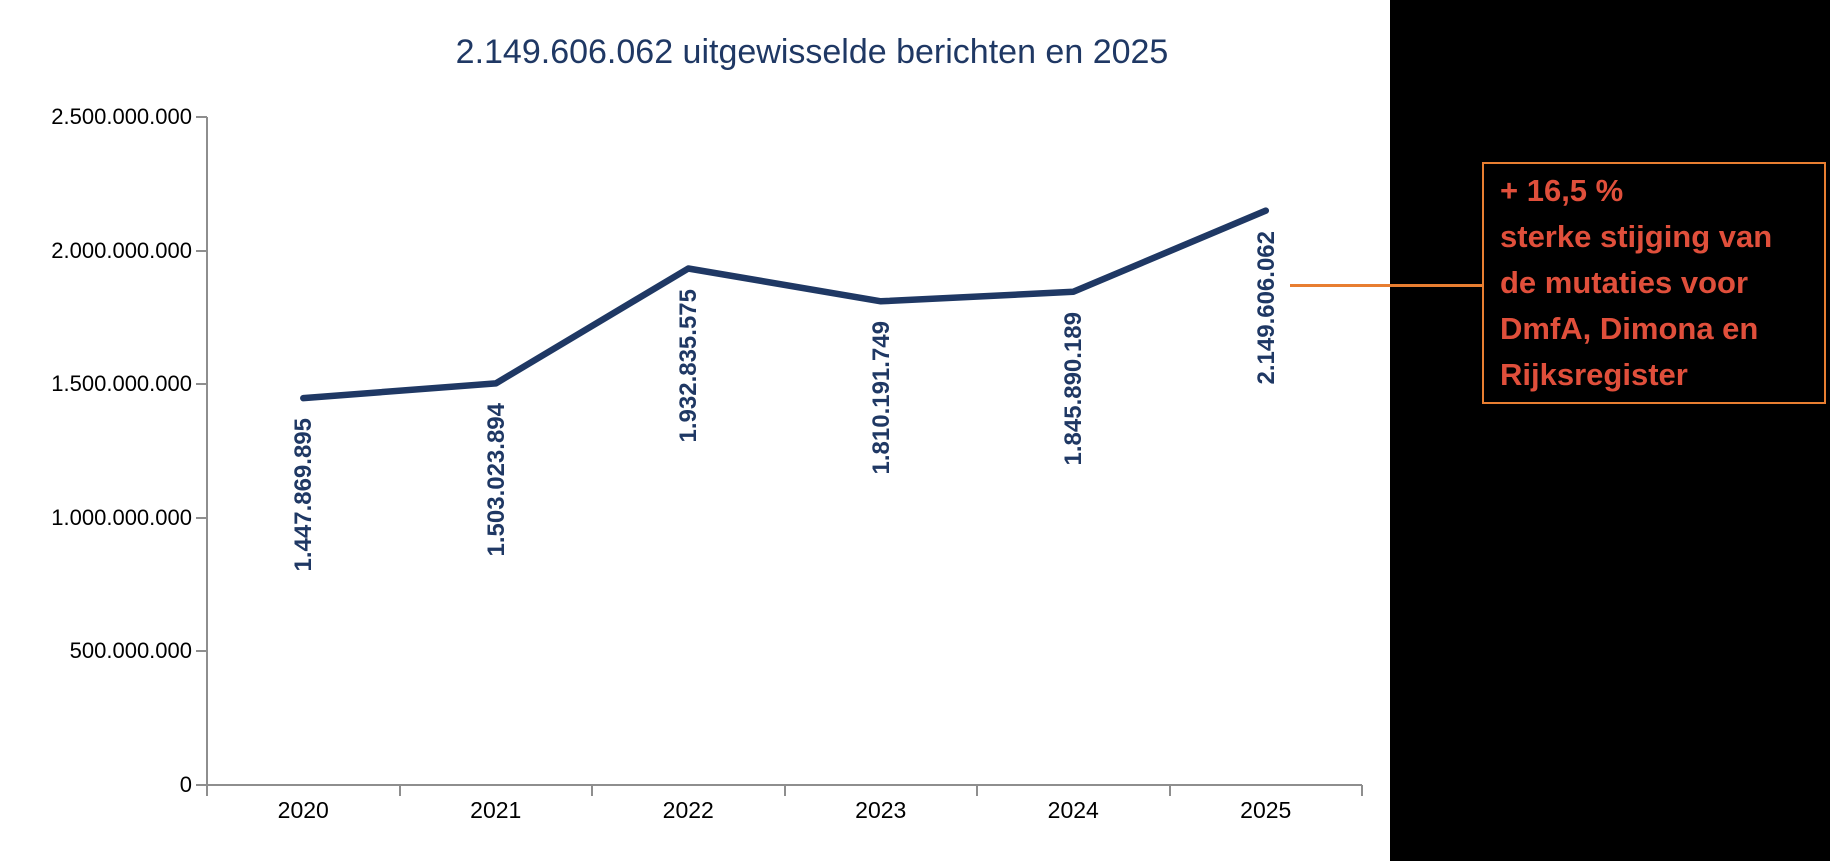 This screenshot has height=861, width=1830. Describe the element at coordinates (689, 365) in the screenshot. I see `data-point-label: 1.932.835.575` at that location.